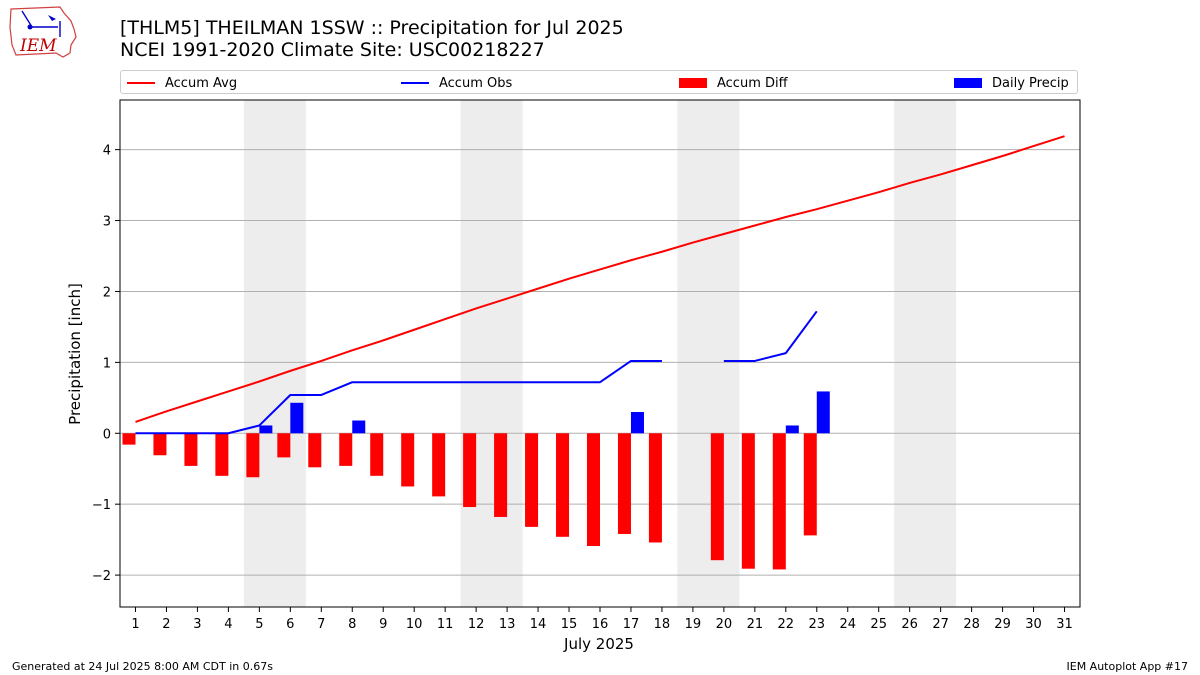 The image size is (1200, 675). Describe the element at coordinates (101, 505) in the screenshot. I see `y-tick-label: −1` at that location.